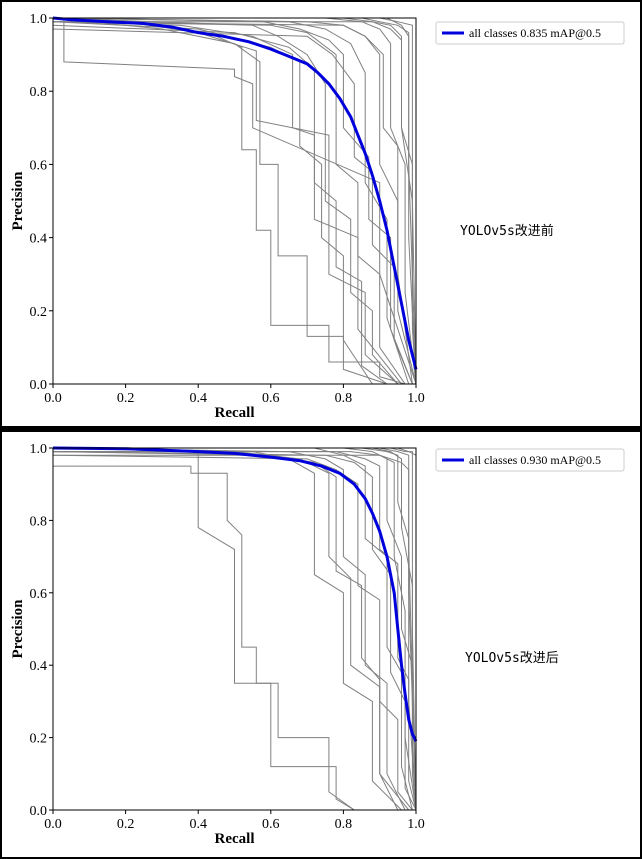 This screenshot has height=859, width=642. Describe the element at coordinates (512, 658) in the screenshot. I see `chart-caption-after: YOLOv5s改进后` at that location.